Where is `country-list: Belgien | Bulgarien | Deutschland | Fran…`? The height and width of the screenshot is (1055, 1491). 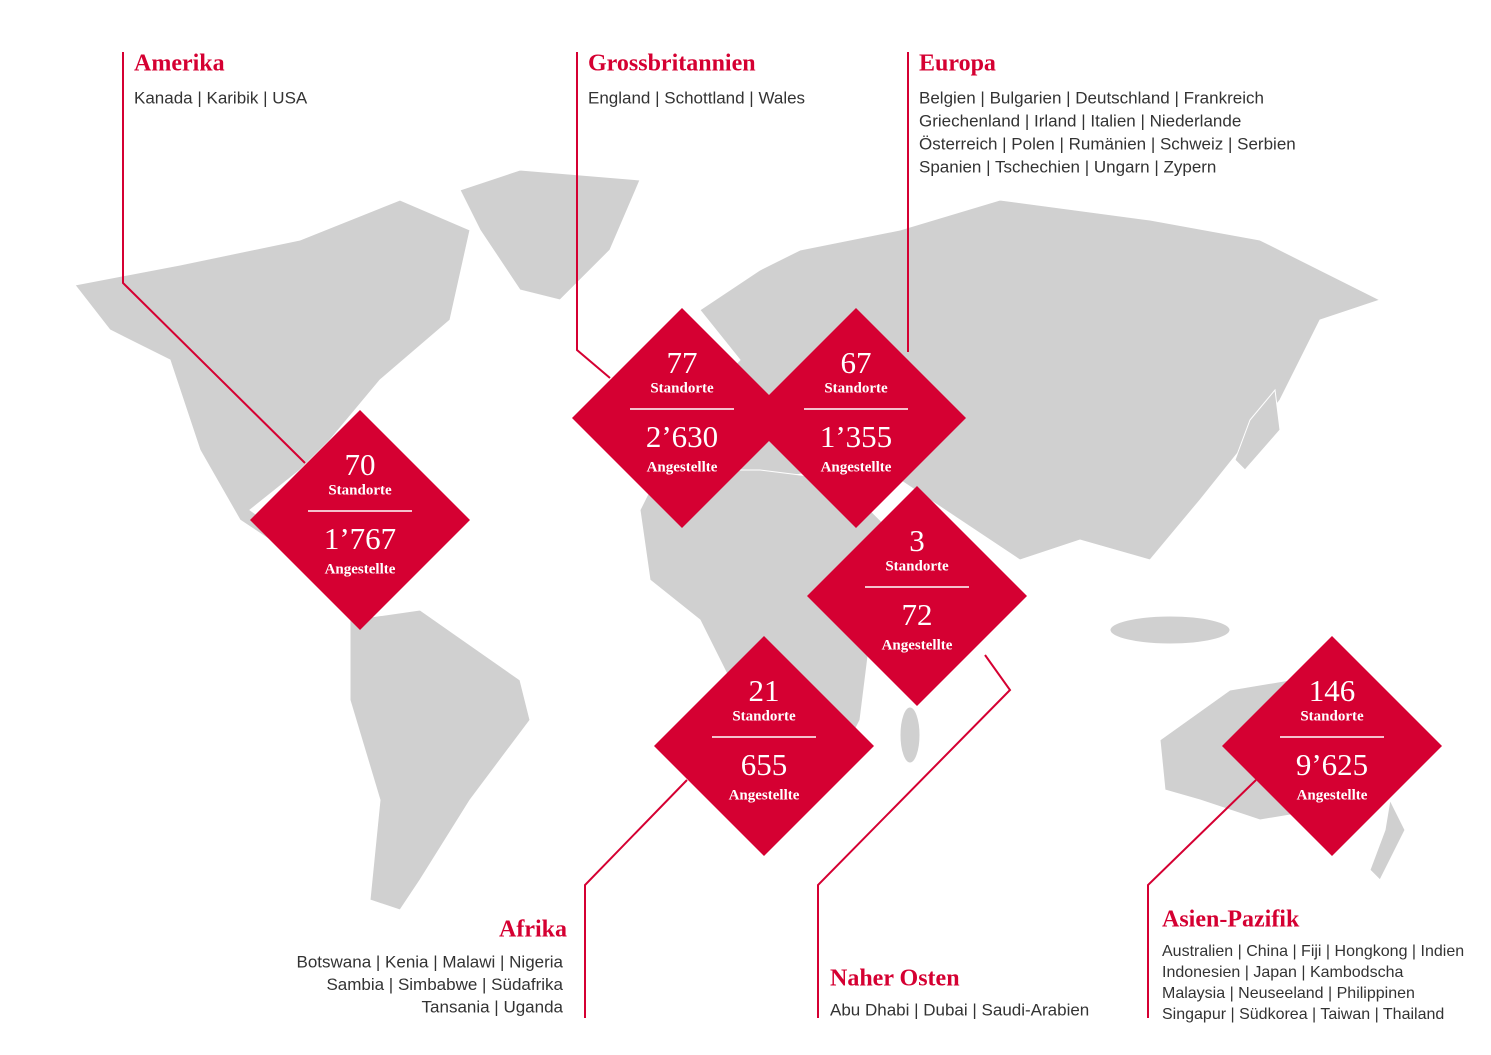 country-list: Belgien | Bulgarien | Deutschland | Fran… is located at coordinates (1091, 97).